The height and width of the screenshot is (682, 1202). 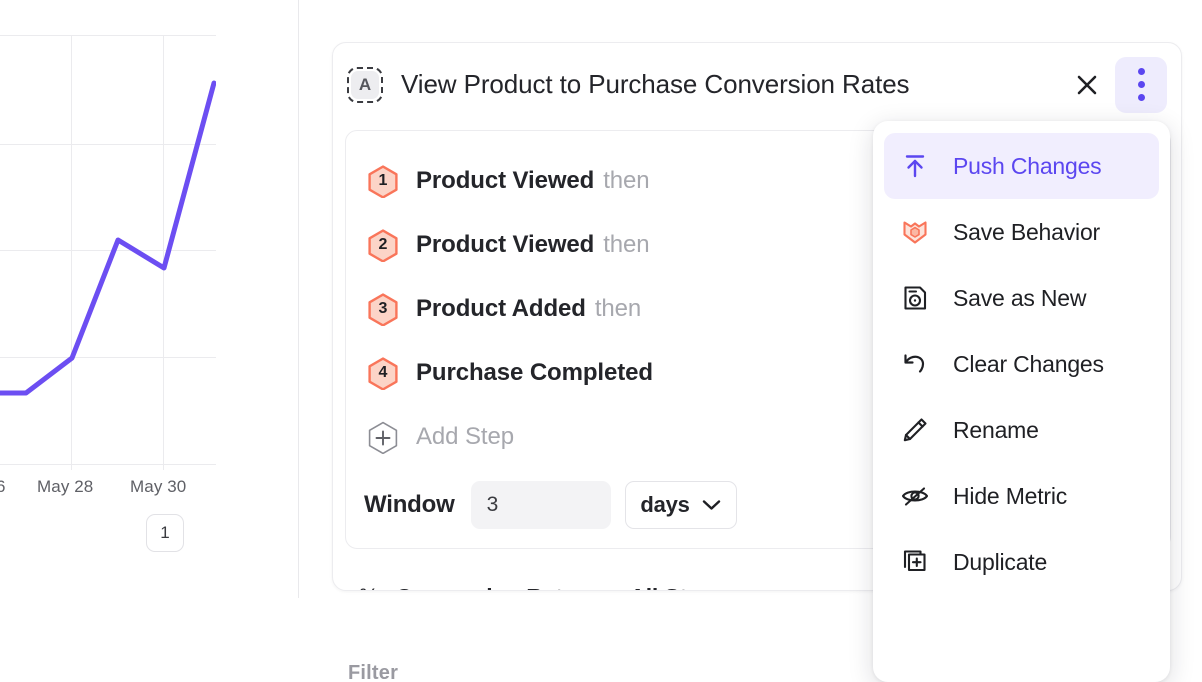 What do you see at coordinates (65, 486) in the screenshot?
I see `x-tick-label: May 28` at bounding box center [65, 486].